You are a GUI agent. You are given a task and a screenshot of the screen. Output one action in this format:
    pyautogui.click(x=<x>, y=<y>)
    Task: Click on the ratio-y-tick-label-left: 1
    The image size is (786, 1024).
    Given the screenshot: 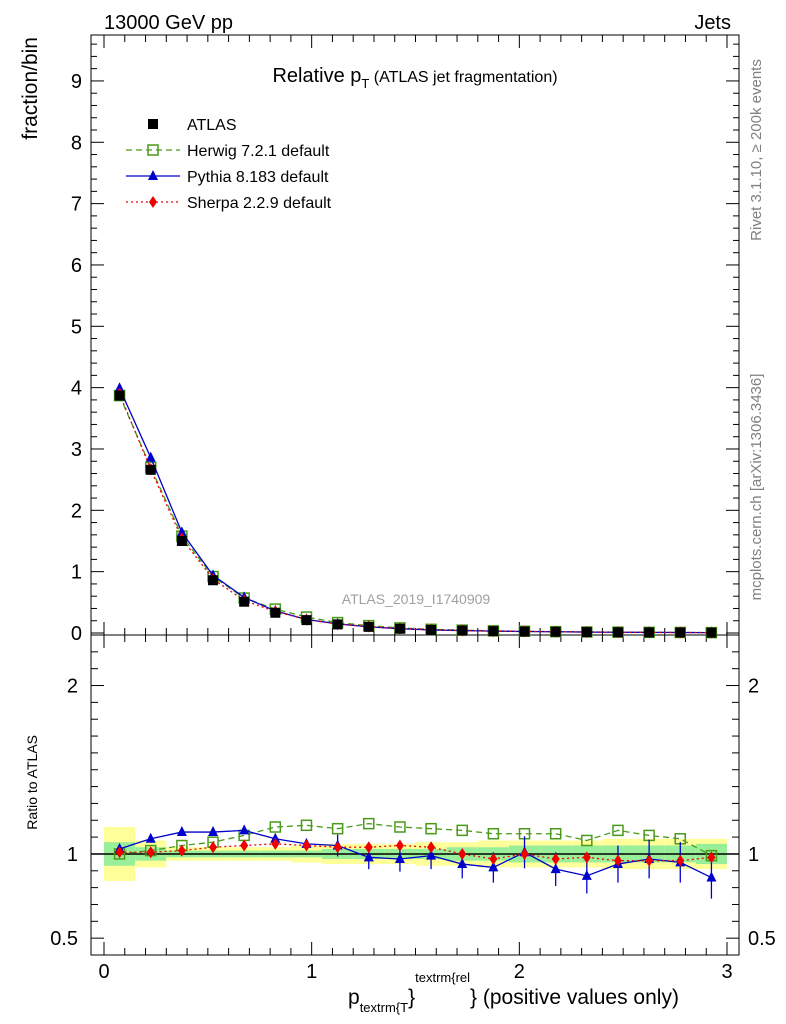 What is the action you would take?
    pyautogui.click(x=72, y=855)
    